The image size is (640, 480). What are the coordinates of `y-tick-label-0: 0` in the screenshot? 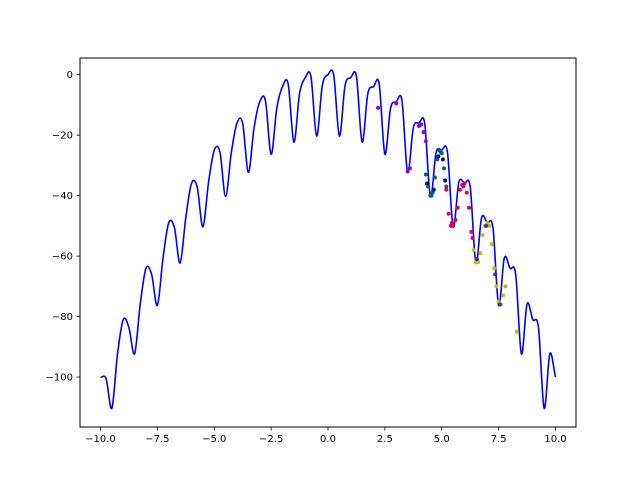 It's located at (70, 75).